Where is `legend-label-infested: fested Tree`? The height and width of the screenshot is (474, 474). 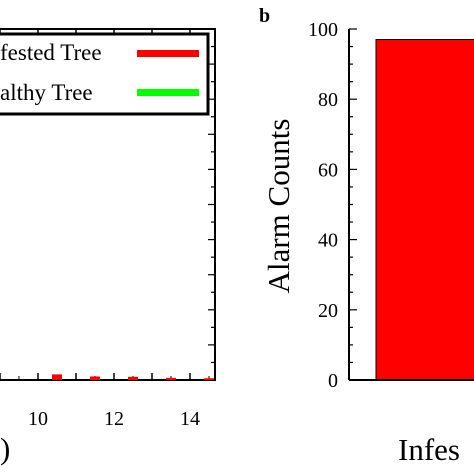
legend-label-infested: fested Tree is located at coordinates (51, 52).